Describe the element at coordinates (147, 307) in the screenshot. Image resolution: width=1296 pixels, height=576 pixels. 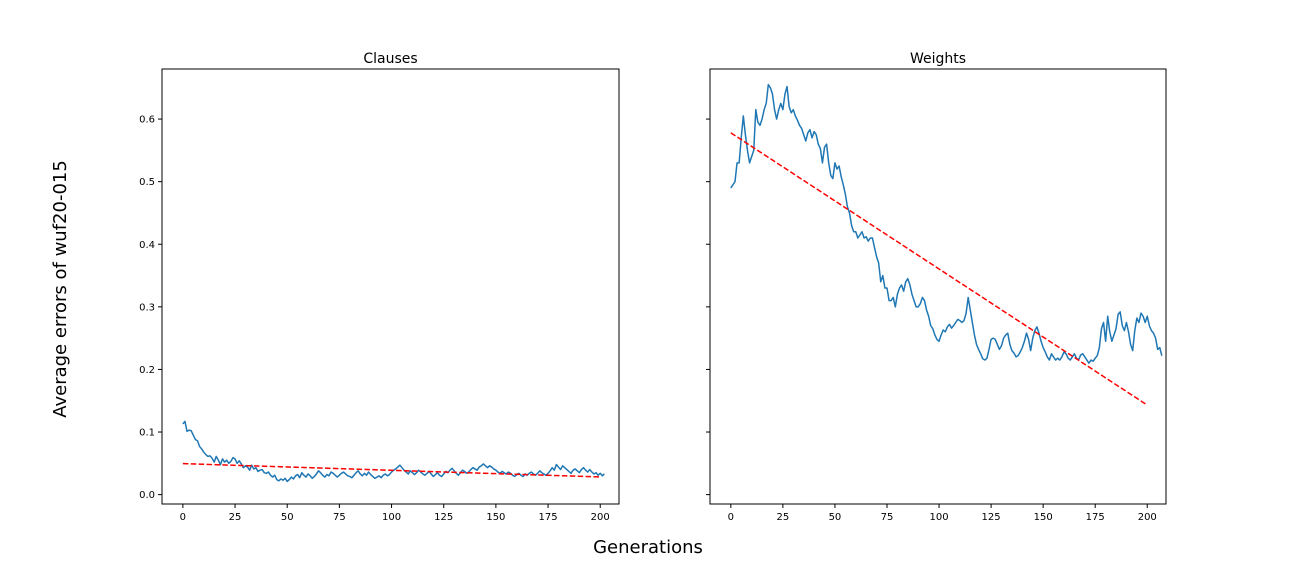
I see `clauses-y-tick-label: 0.3` at that location.